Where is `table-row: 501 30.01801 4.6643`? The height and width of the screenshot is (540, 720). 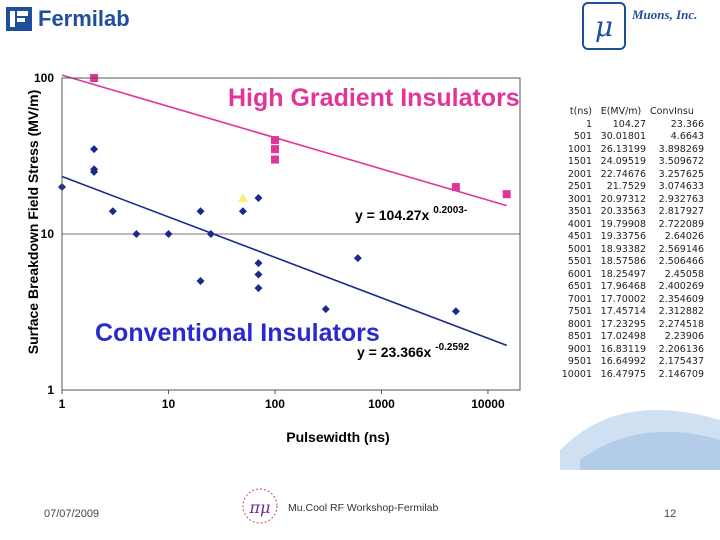 table-row: 501 30.01801 4.6643 is located at coordinates (631, 137).